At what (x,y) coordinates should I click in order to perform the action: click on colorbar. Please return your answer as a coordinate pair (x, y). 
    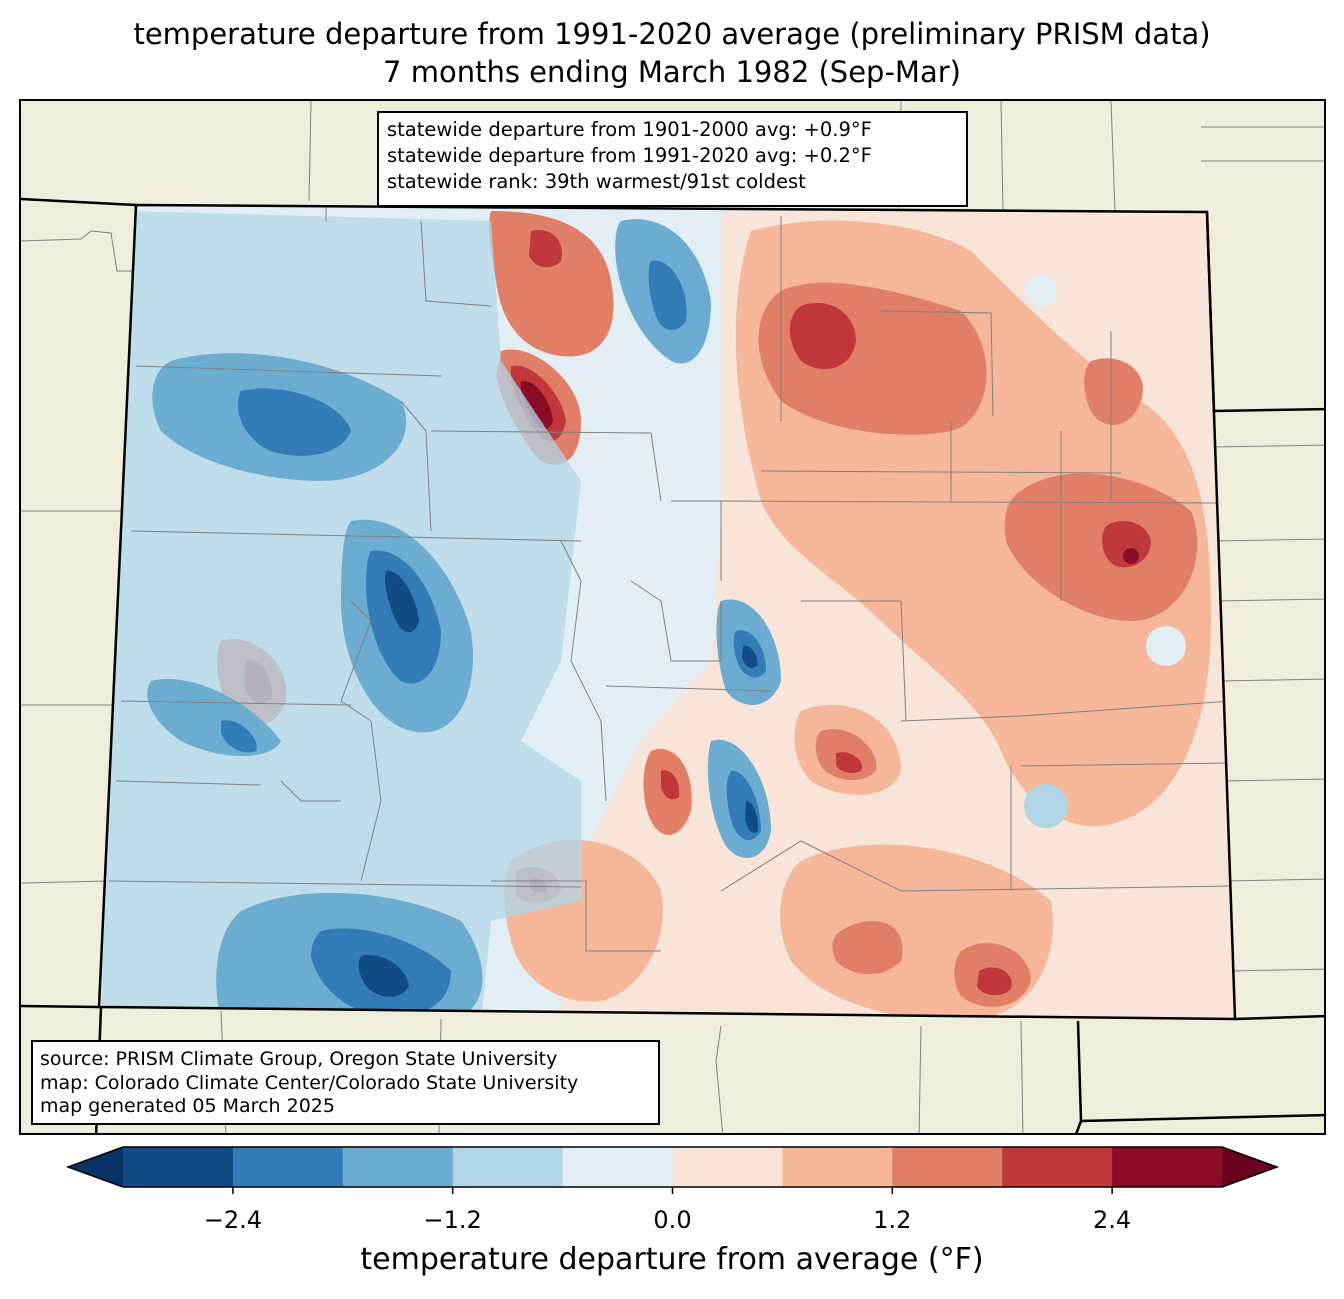
    Looking at the image, I should click on (672, 1170).